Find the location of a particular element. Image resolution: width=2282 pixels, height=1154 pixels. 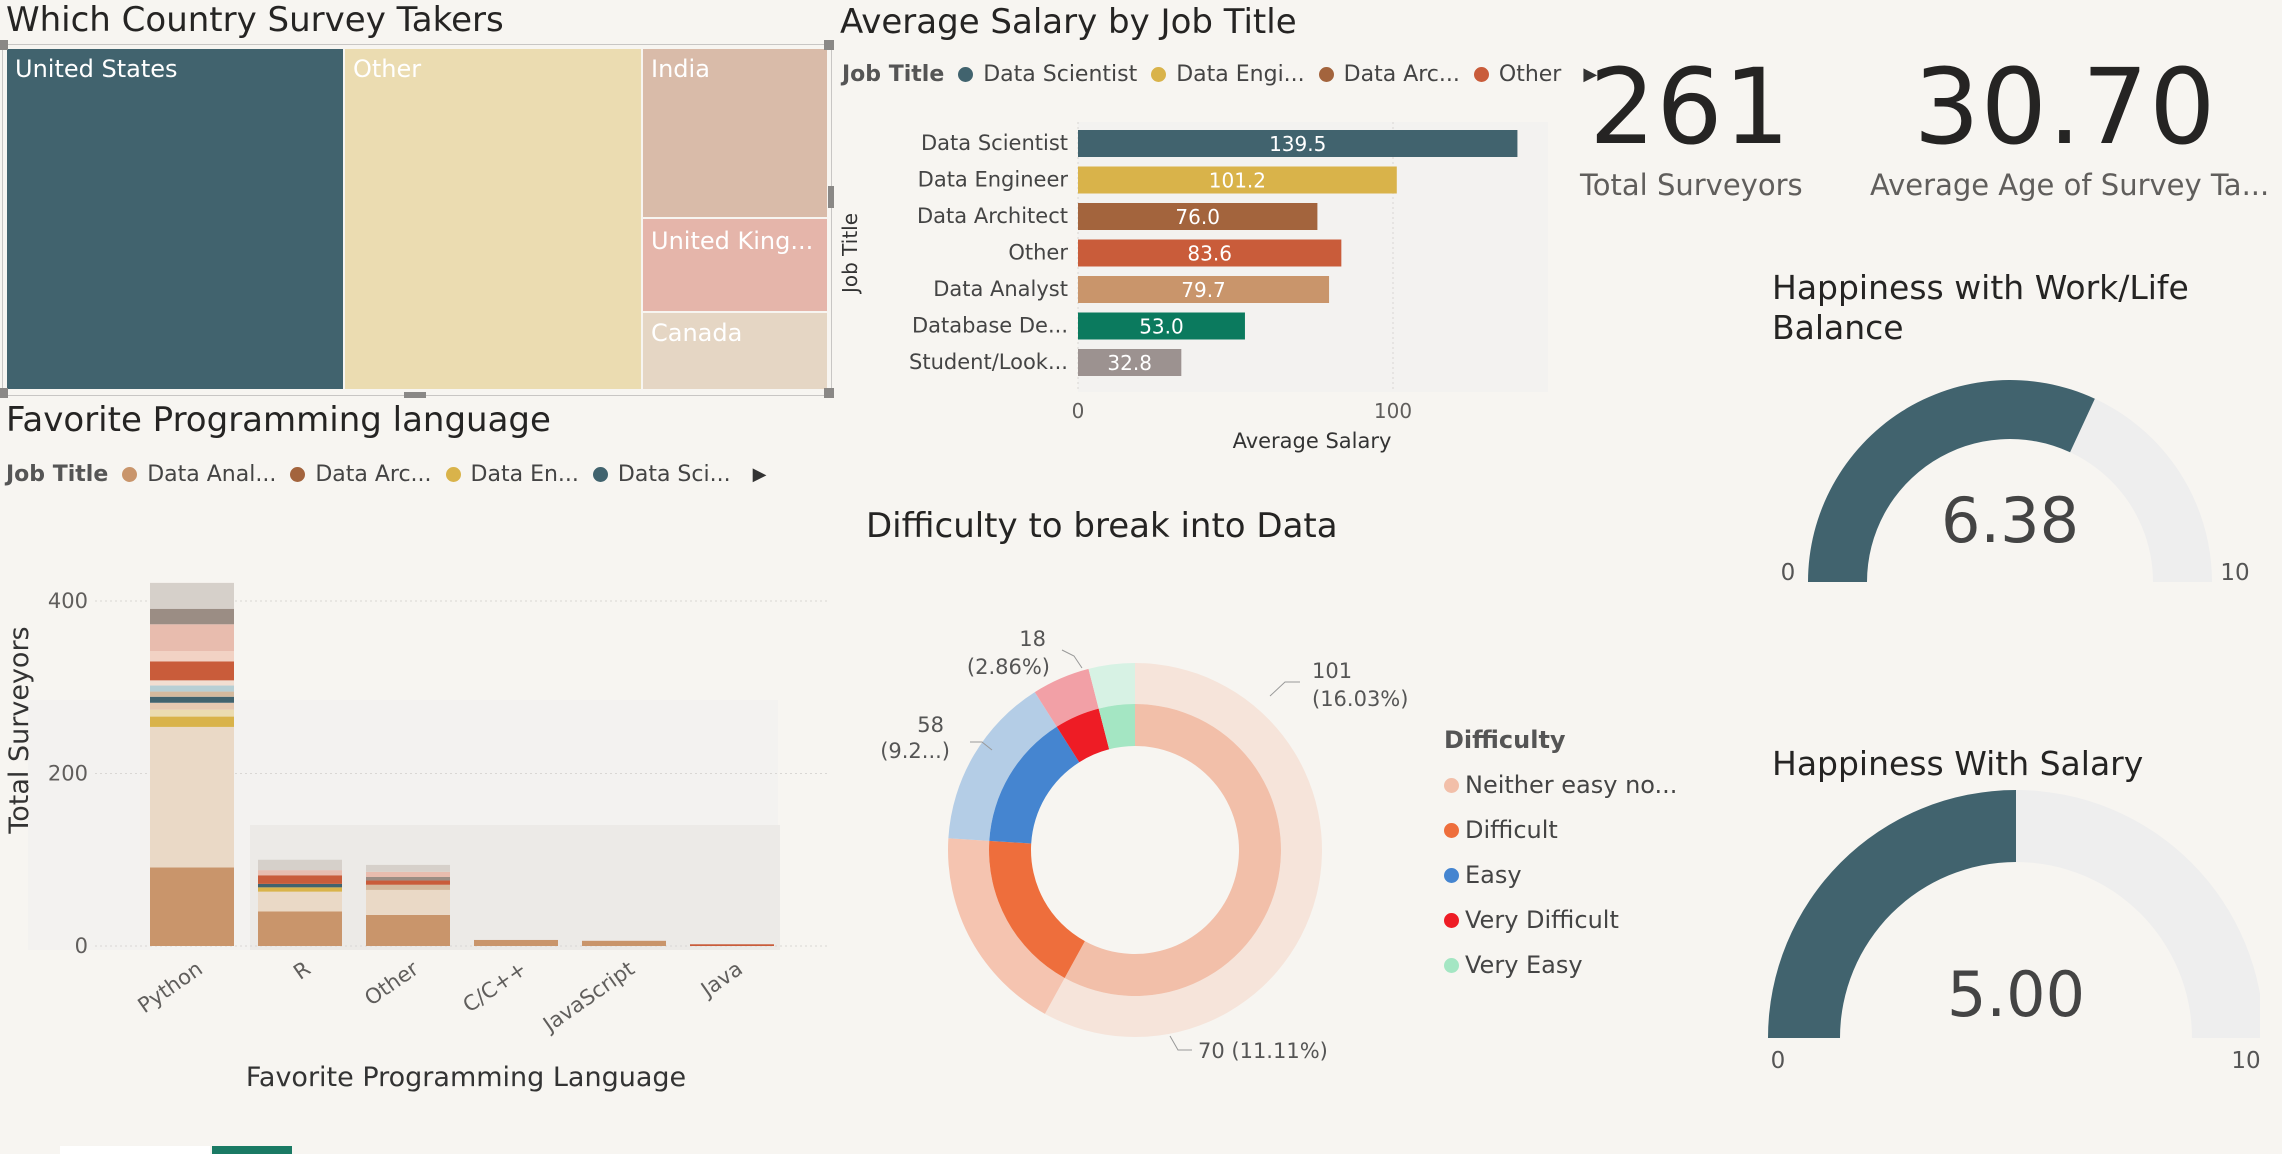

resize-handle-top-left is located at coordinates (4, 45).